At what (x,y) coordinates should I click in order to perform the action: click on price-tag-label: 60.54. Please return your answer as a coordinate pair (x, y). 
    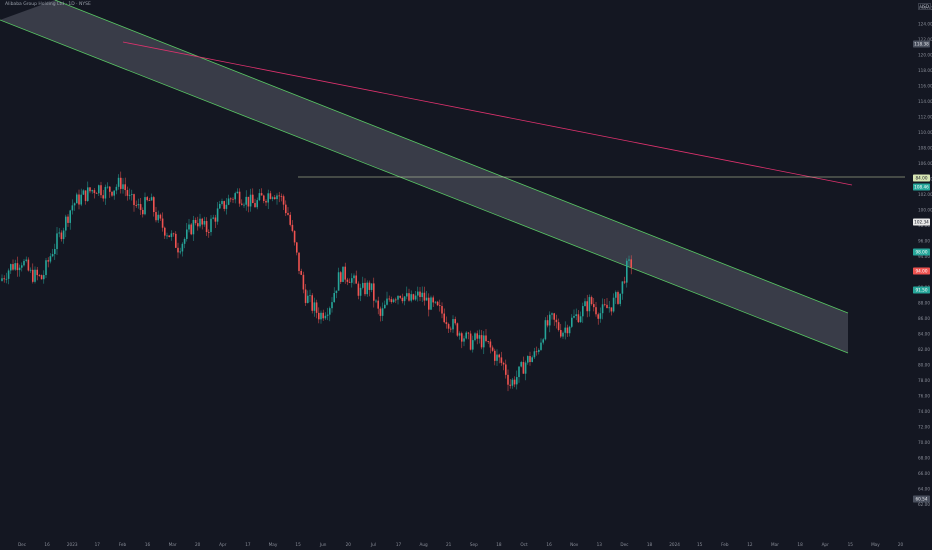
    Looking at the image, I should click on (922, 499).